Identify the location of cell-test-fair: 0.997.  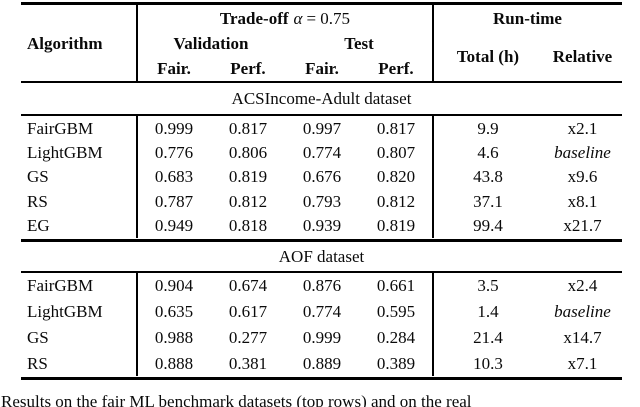
(322, 128).